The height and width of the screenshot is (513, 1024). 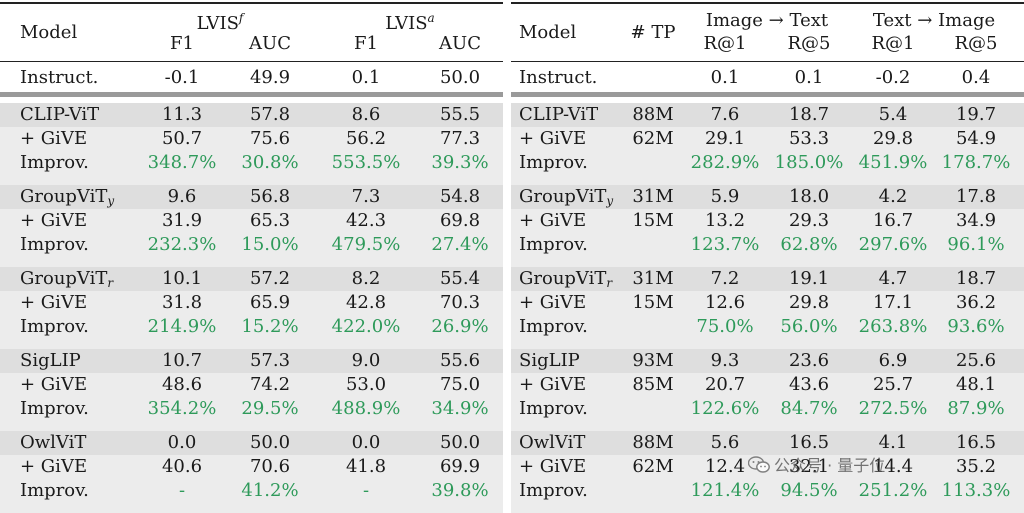 What do you see at coordinates (182, 302) in the screenshot?
I see `give-value: 31.8` at bounding box center [182, 302].